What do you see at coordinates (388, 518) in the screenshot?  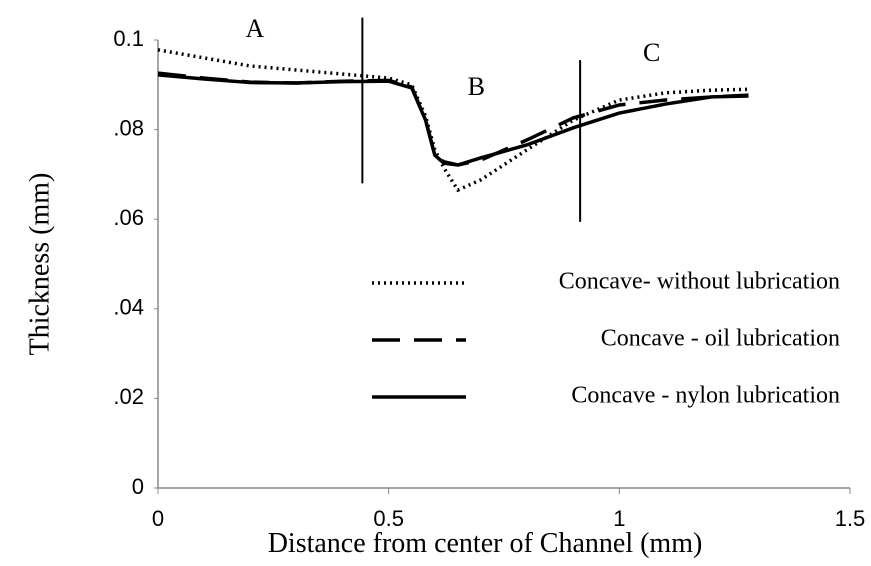 I see `x-tick-label: 0.5` at bounding box center [388, 518].